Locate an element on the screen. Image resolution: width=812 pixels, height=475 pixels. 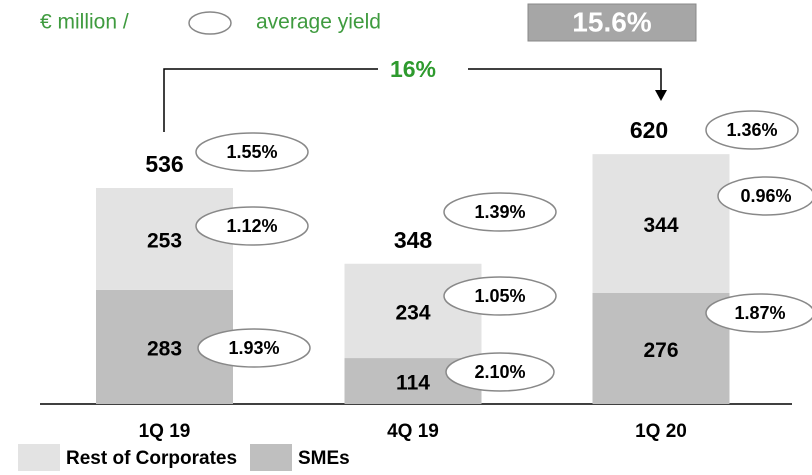
headline-box is located at coordinates (612, 22).